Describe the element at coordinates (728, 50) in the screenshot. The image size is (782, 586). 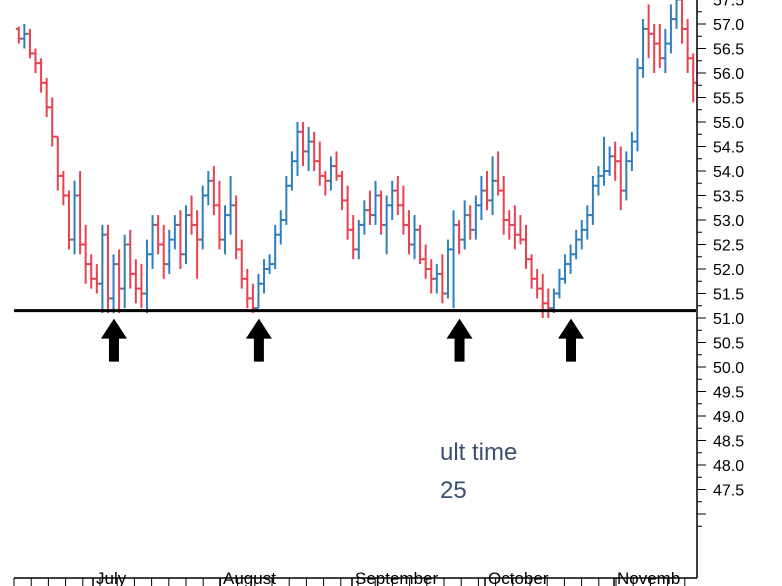
I see `y-tick-label: 56.5` at that location.